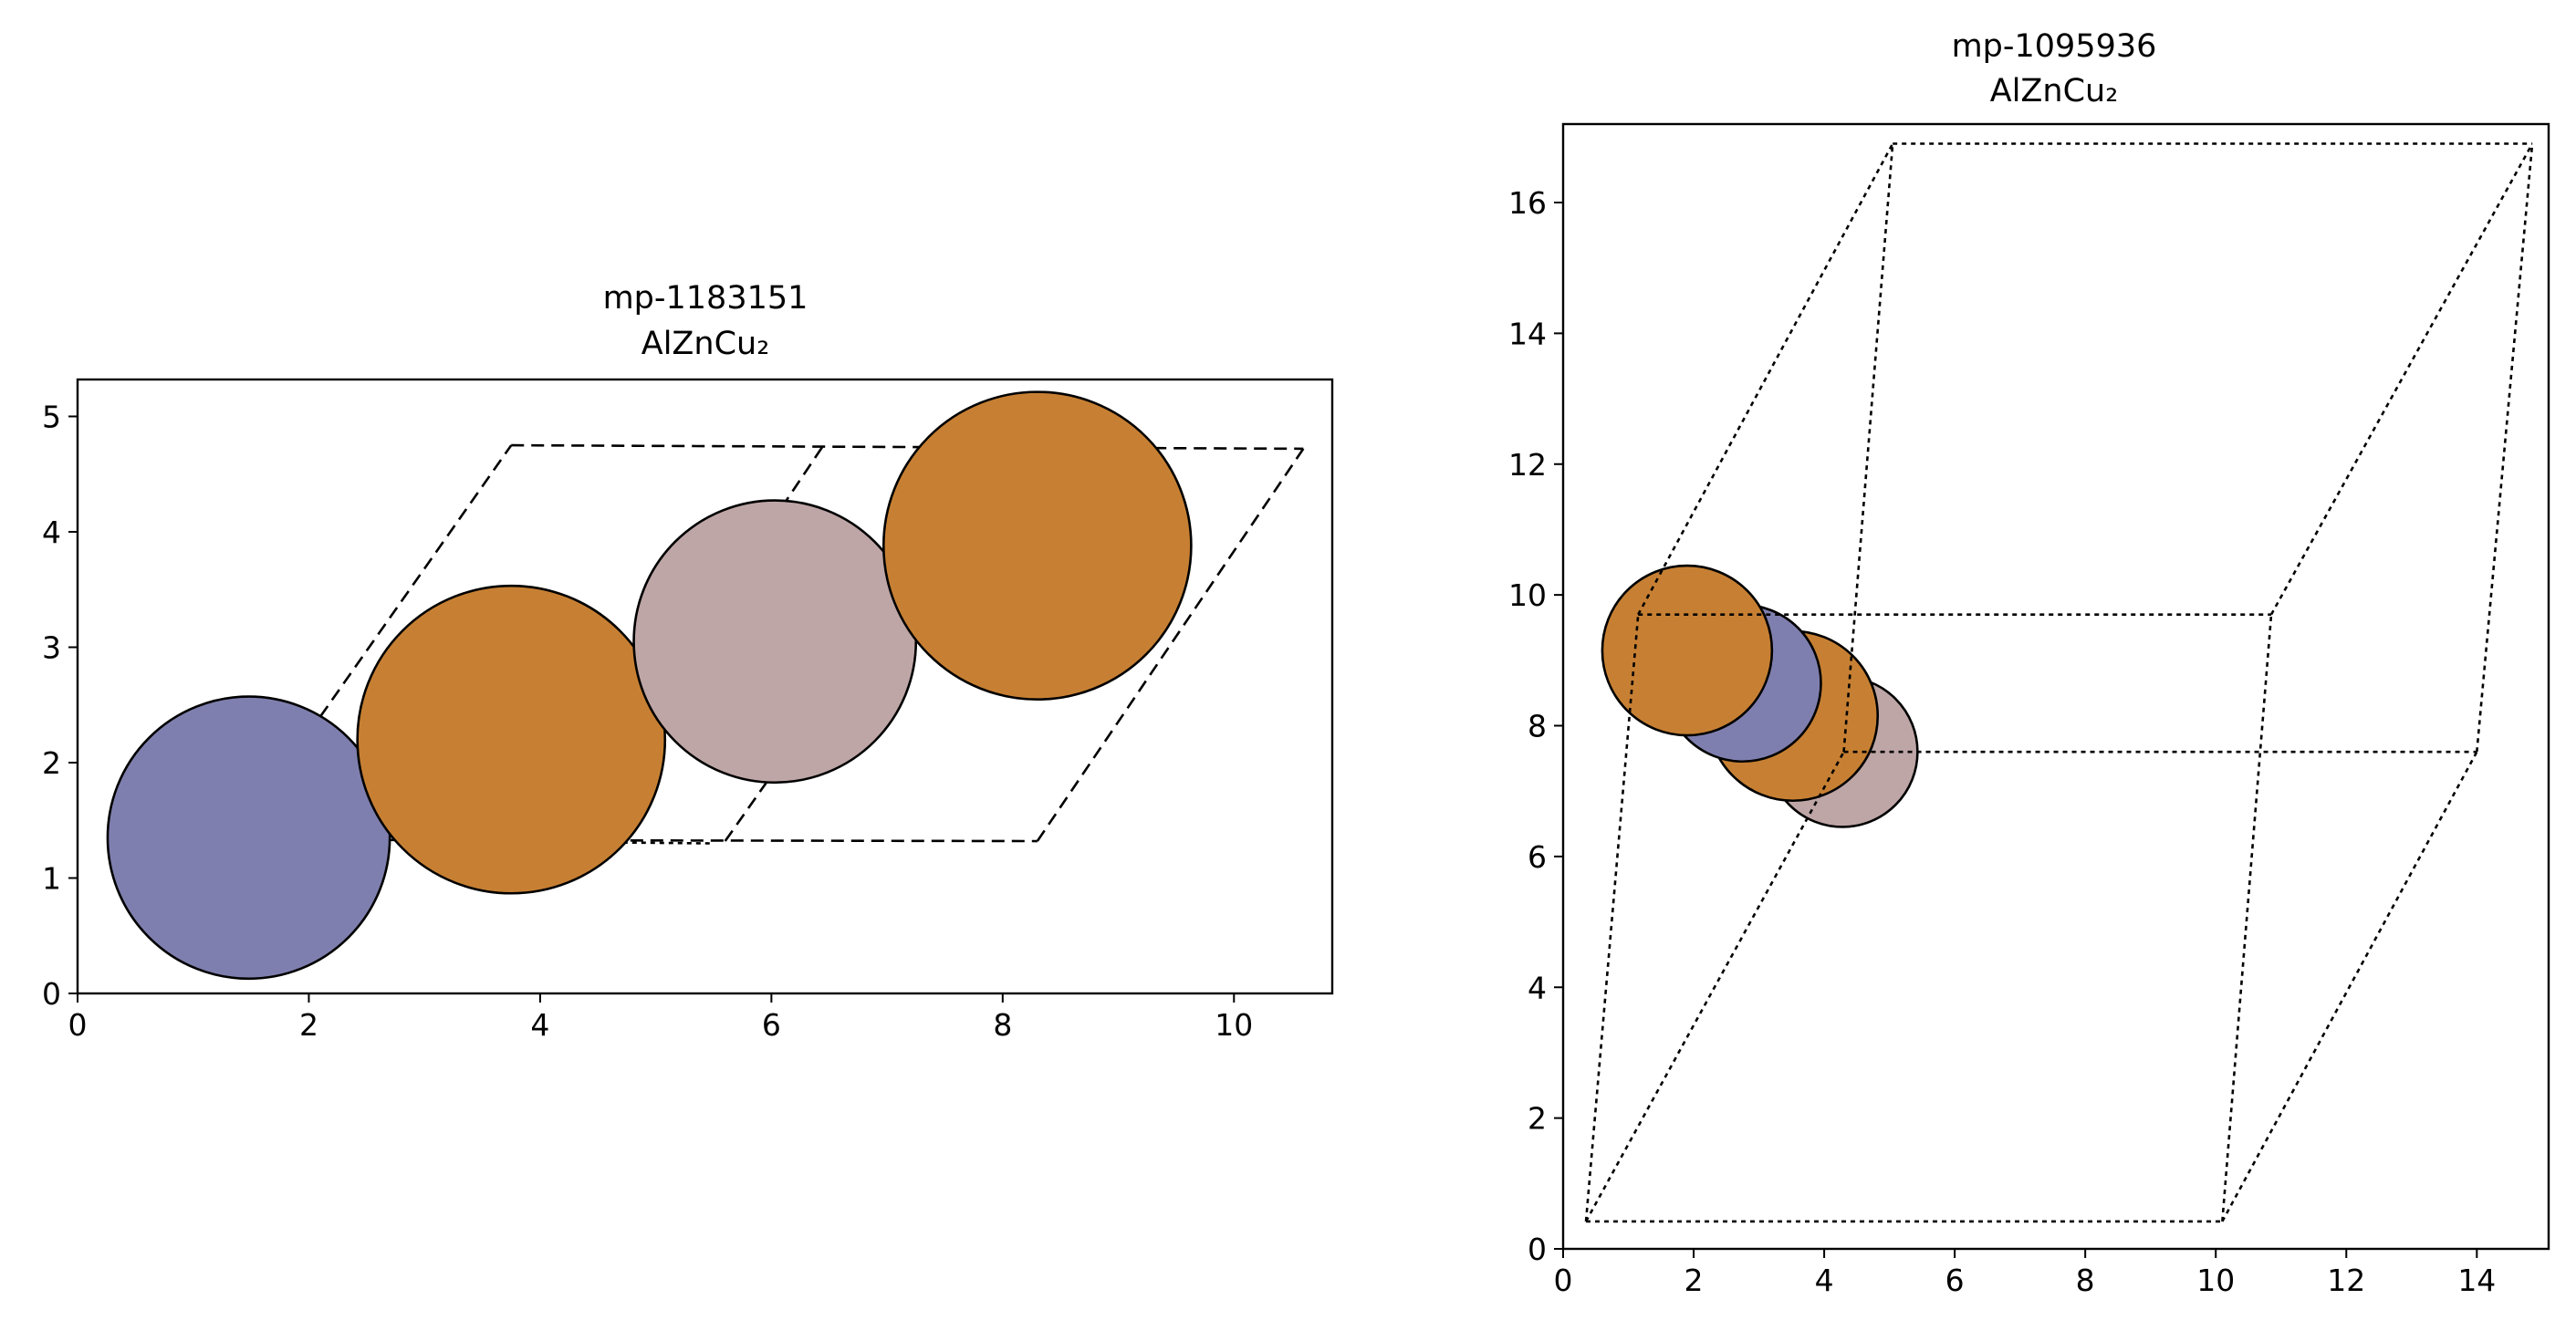  Describe the element at coordinates (51, 416) in the screenshot. I see `y-tick-label: 5` at that location.